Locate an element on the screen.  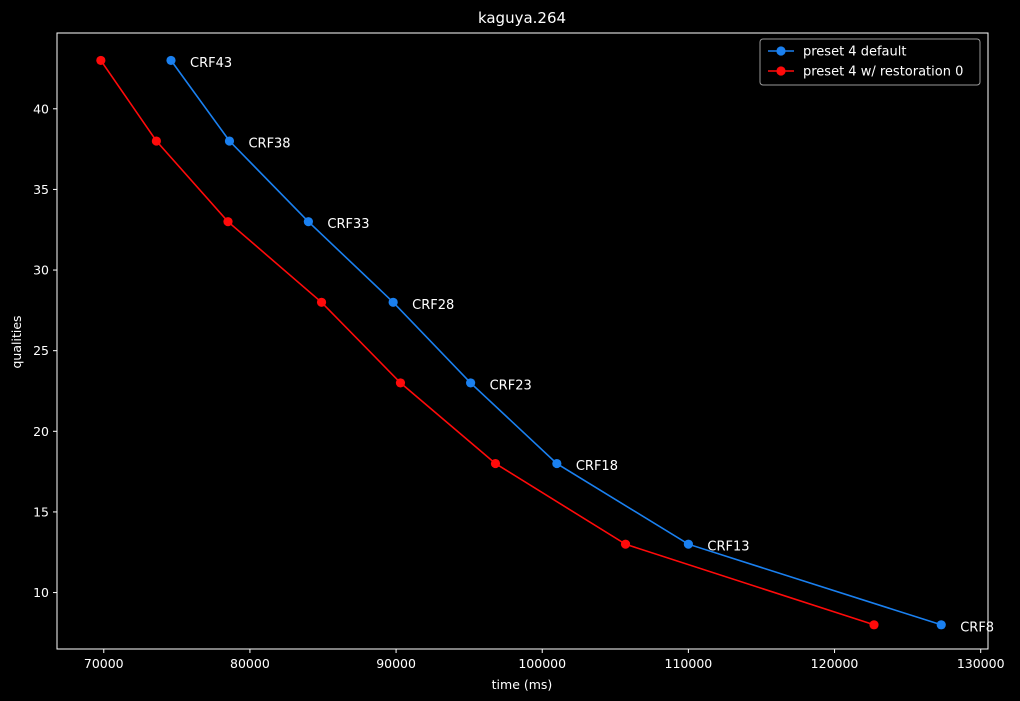
crf-annotation: CRF8 is located at coordinates (977, 627).